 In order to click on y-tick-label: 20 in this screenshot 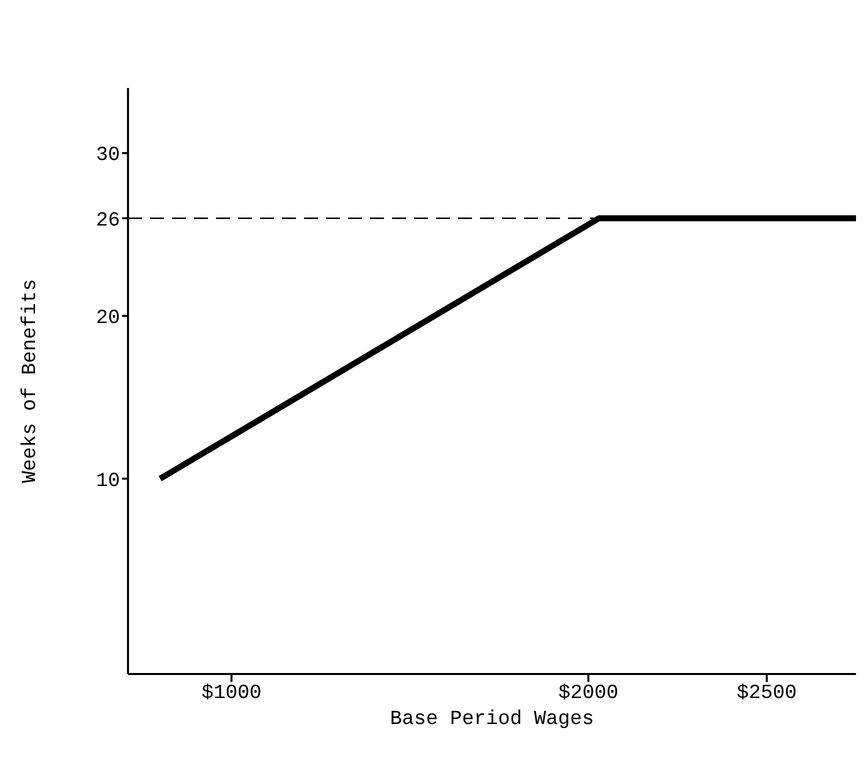, I will do `click(108, 318)`.